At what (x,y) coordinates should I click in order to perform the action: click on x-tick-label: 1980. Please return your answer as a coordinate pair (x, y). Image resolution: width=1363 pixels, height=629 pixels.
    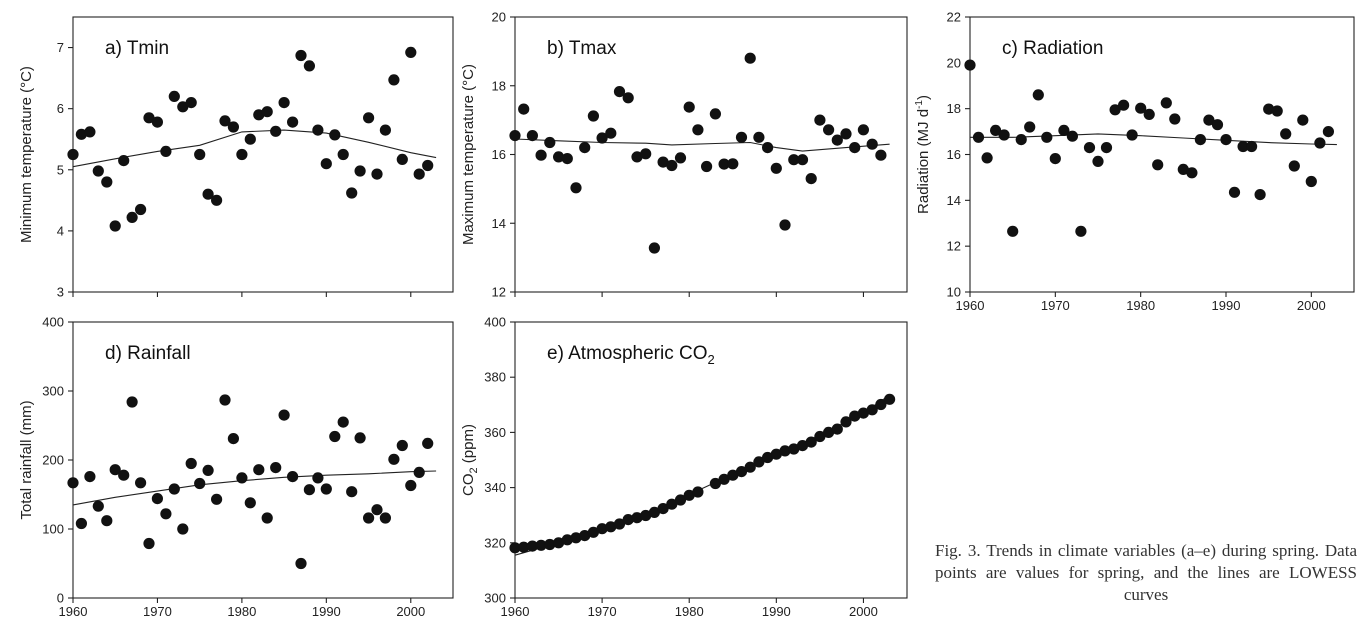
    Looking at the image, I should click on (241, 611).